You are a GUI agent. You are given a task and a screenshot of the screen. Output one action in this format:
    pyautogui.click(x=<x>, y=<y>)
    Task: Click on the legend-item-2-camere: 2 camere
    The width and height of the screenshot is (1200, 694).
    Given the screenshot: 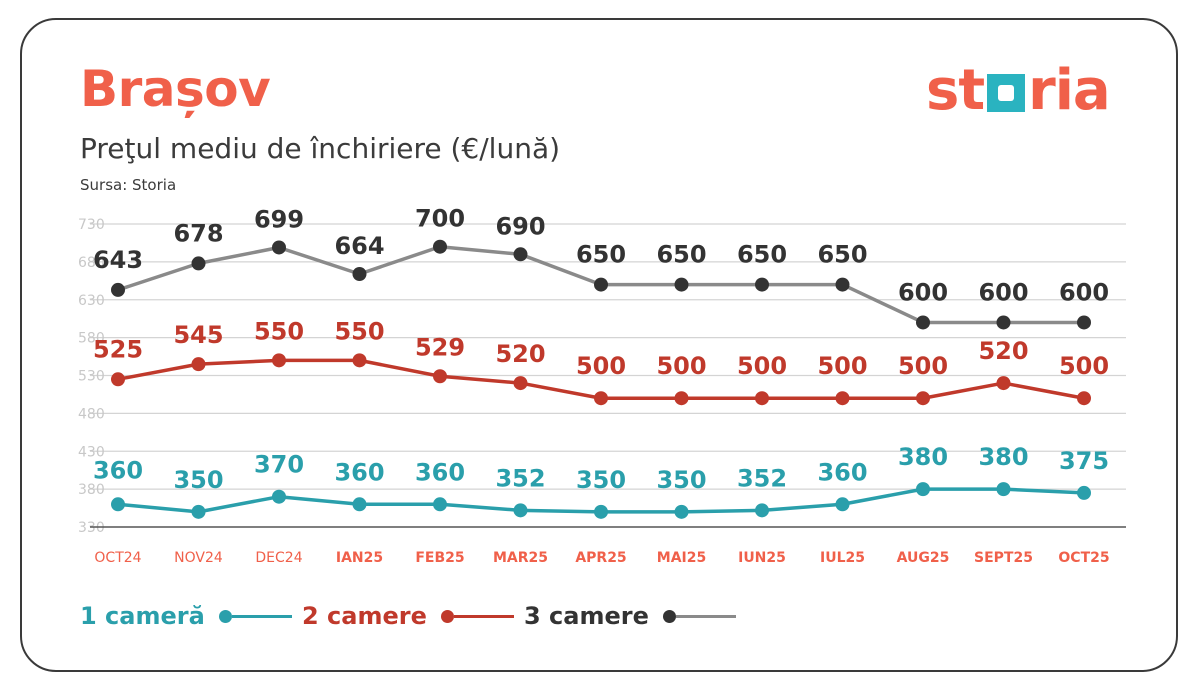 What is the action you would take?
    pyautogui.click(x=408, y=616)
    